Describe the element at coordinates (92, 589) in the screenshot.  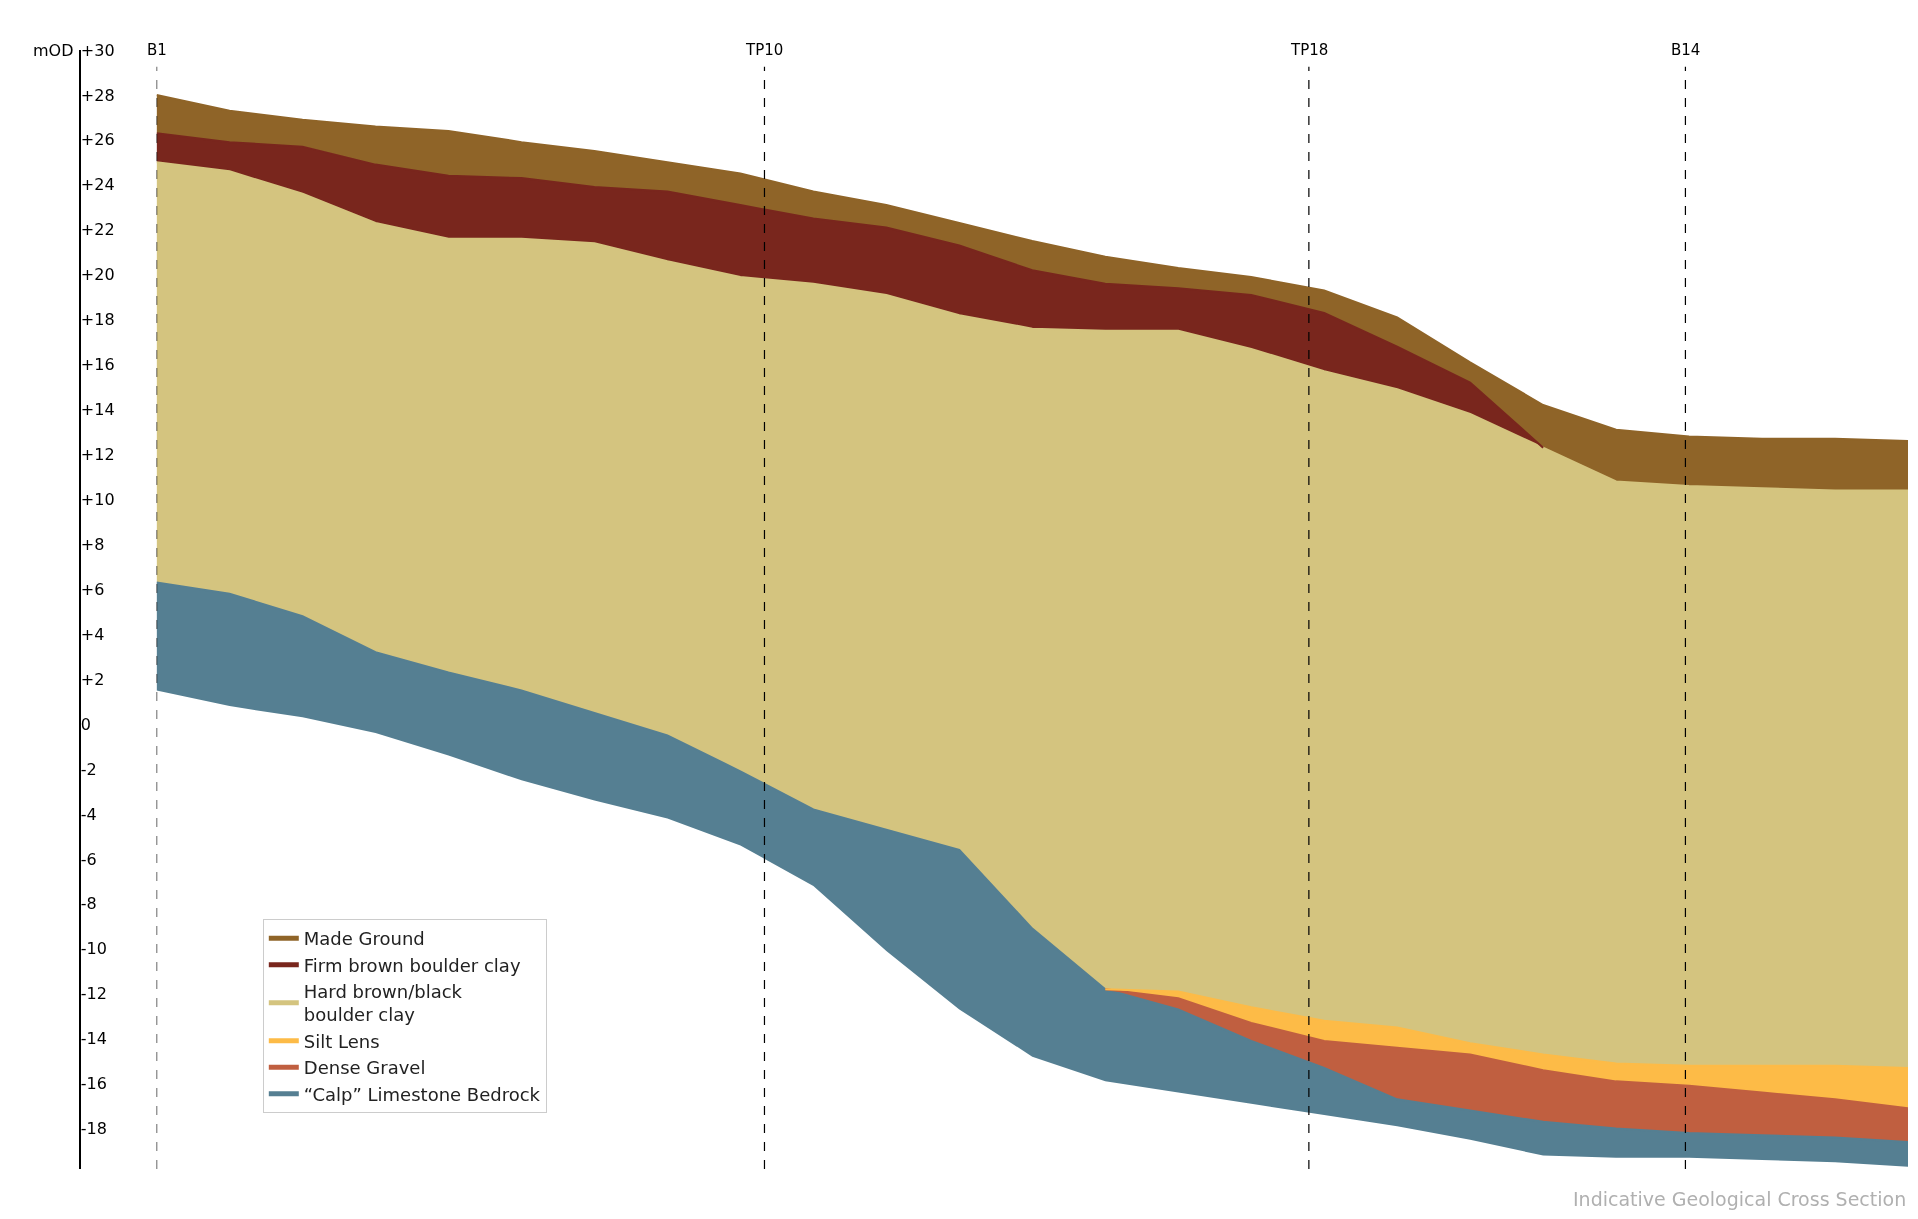
I see `y-tick-label: +6` at that location.